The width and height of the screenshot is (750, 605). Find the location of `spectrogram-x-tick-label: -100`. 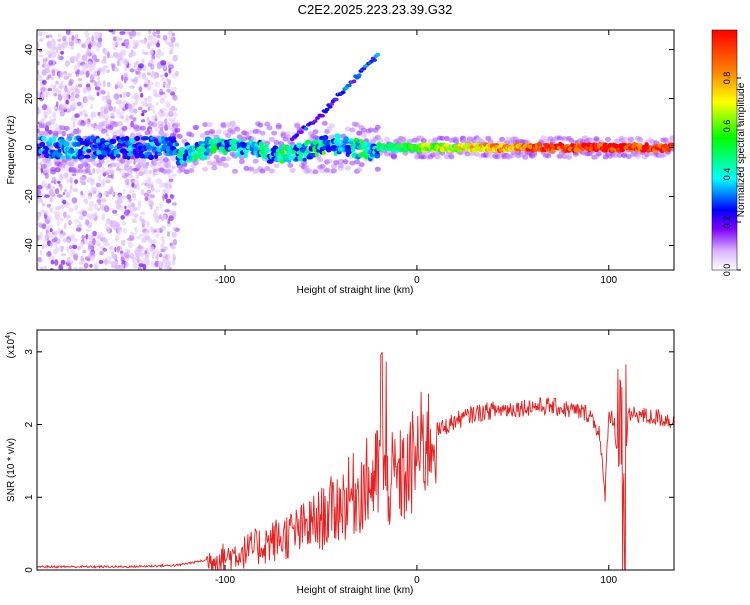

spectrogram-x-tick-label: -100 is located at coordinates (225, 280).